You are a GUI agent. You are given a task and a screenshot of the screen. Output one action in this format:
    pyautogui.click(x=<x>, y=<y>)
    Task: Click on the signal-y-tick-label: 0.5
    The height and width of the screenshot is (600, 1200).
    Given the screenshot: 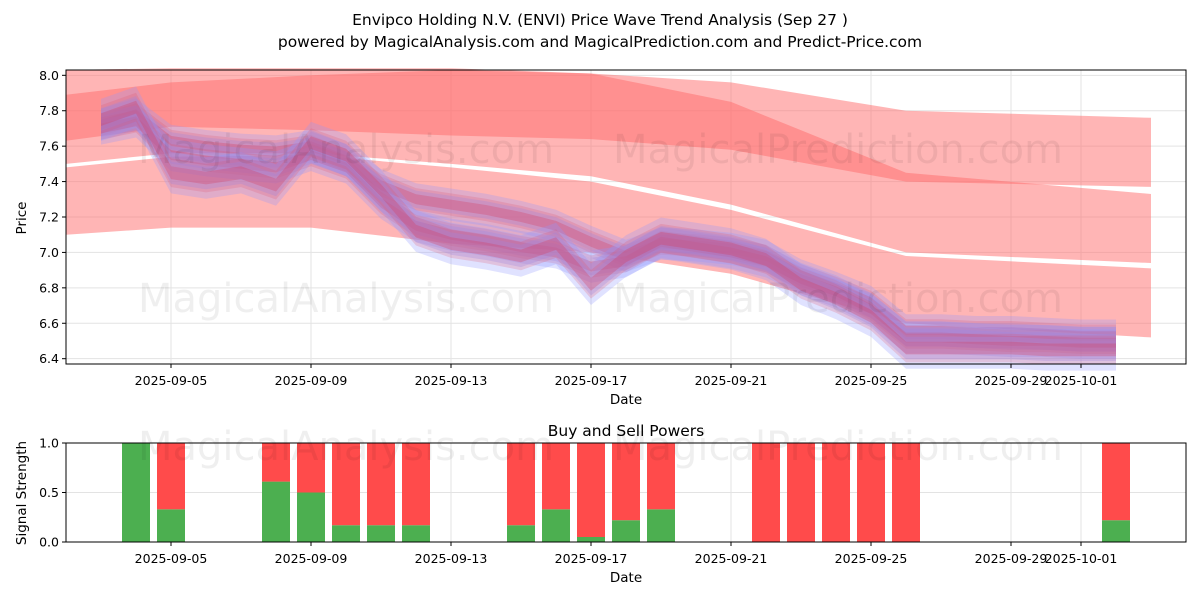 What is the action you would take?
    pyautogui.click(x=49, y=492)
    